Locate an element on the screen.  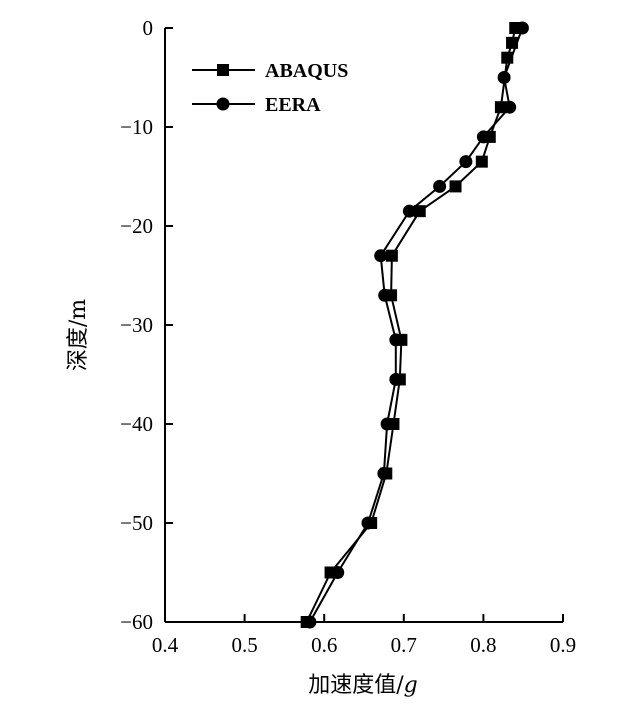
x-tick-label: 0.6 is located at coordinates (324, 645).